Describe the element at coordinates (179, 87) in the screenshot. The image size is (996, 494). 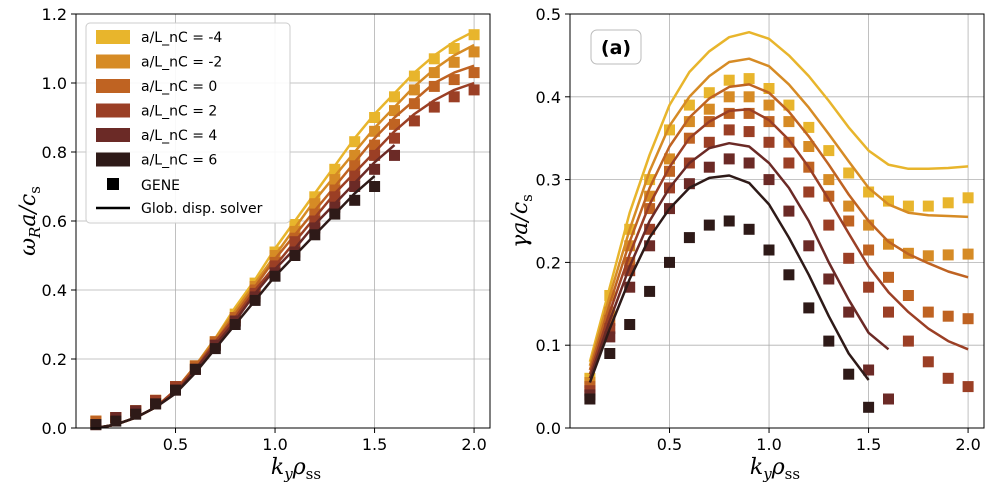
I see `legend-label-2: a/L_nC = 0` at that location.